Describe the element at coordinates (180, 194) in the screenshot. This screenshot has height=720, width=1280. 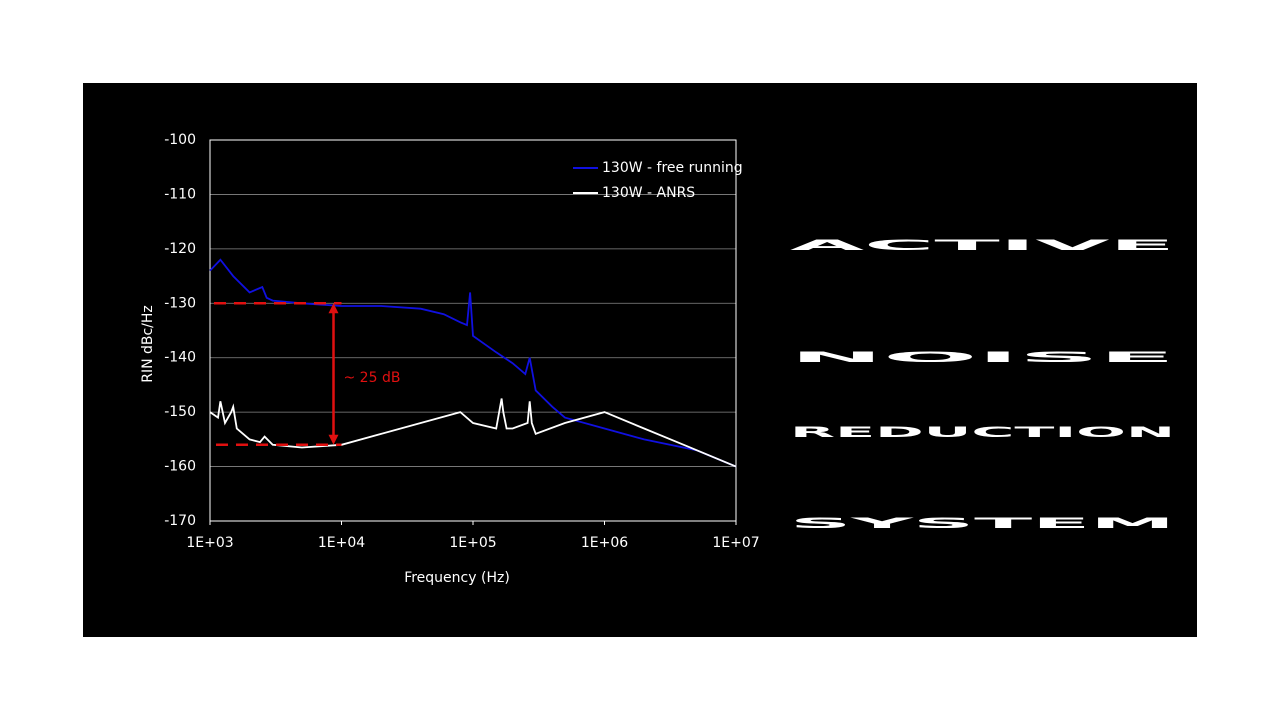
I see `y-tick-label: -110` at that location.